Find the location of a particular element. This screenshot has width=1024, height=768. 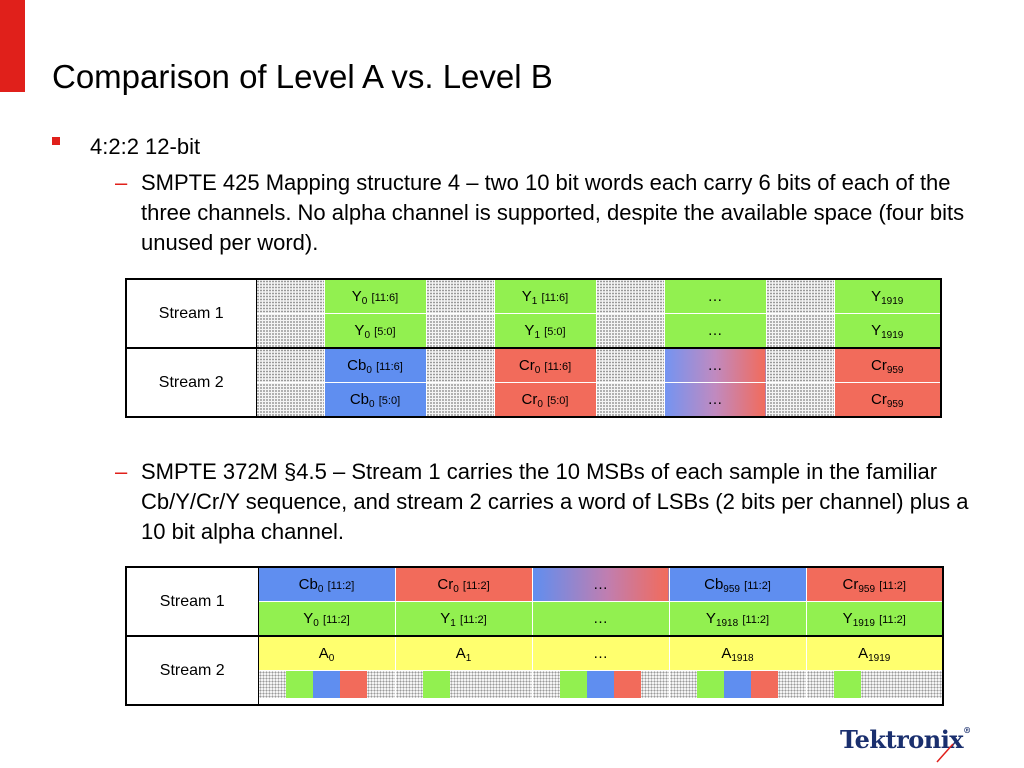

table-cell: Cr0 [11:2] is located at coordinates (463, 584).